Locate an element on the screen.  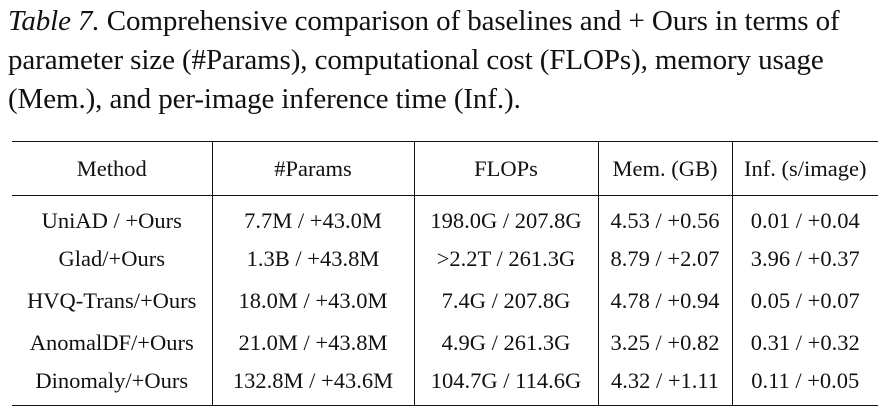
cell-mem: 4.53 / +0.56 is located at coordinates (665, 216).